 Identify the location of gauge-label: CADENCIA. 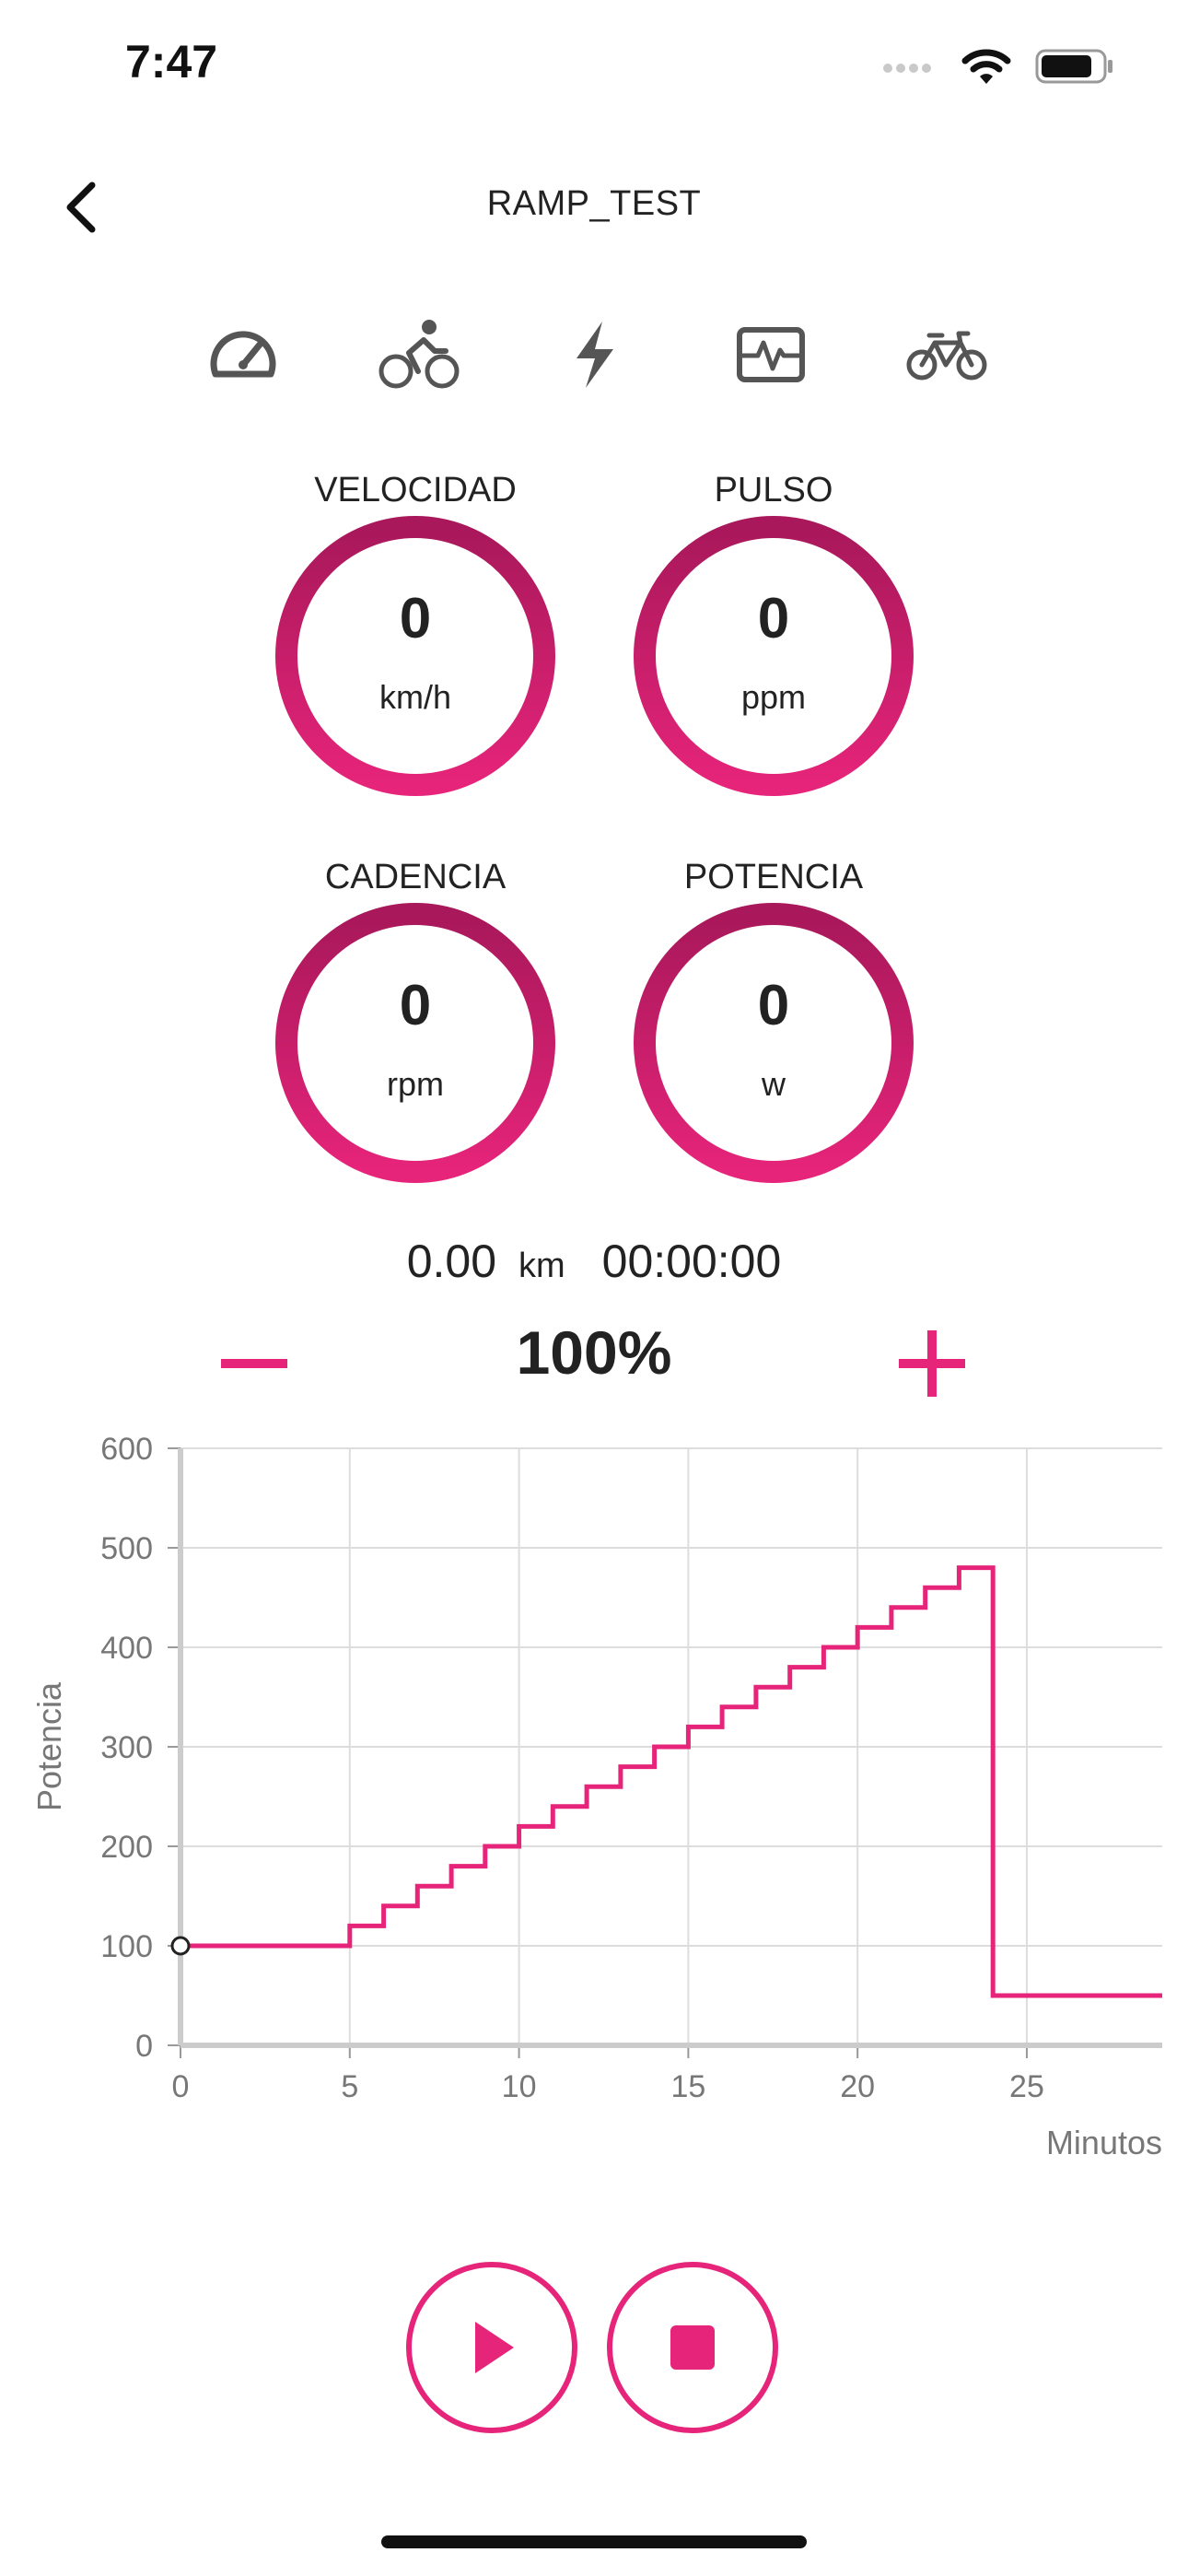
(415, 877).